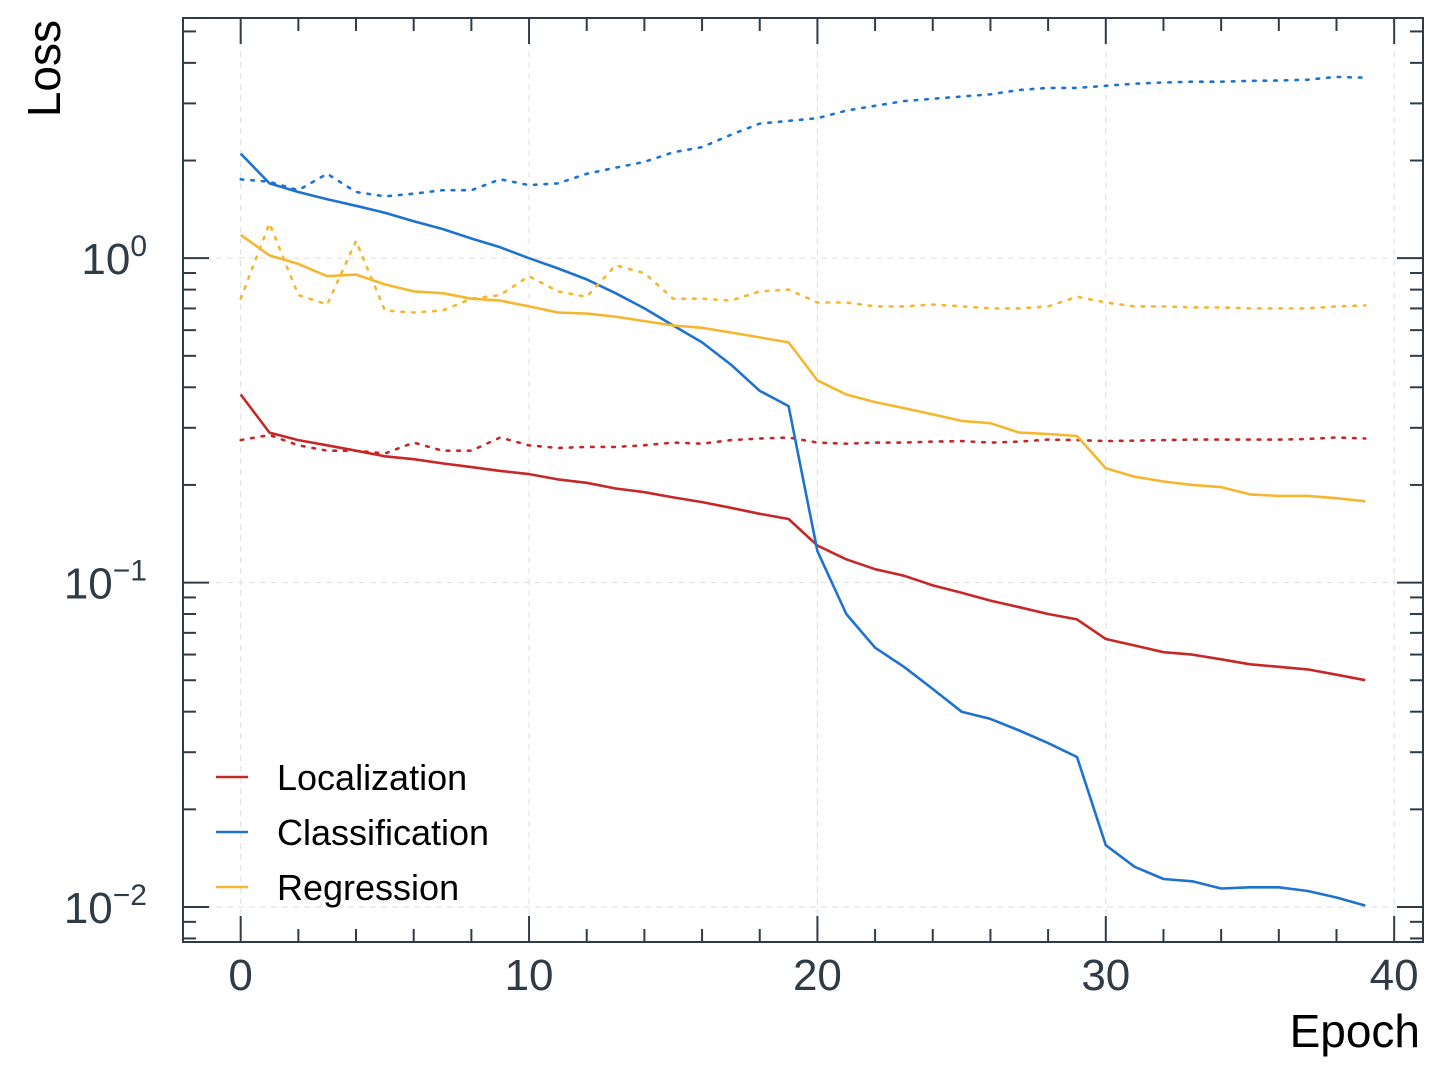  What do you see at coordinates (105, 906) in the screenshot?
I see `y-tick-label: 10⁻²` at bounding box center [105, 906].